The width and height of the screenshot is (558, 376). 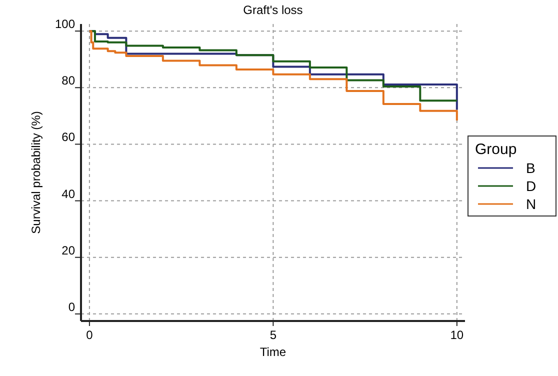 I want to click on legend-label: N, so click(x=531, y=204).